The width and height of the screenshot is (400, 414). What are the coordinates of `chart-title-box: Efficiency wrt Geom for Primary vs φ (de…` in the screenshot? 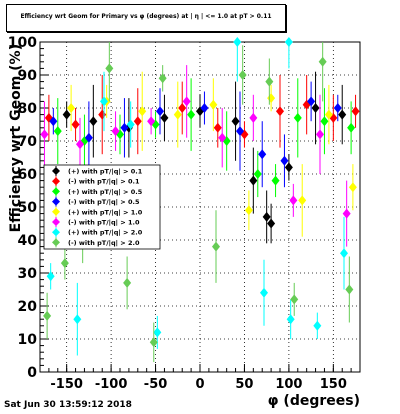 It's located at (146, 18).